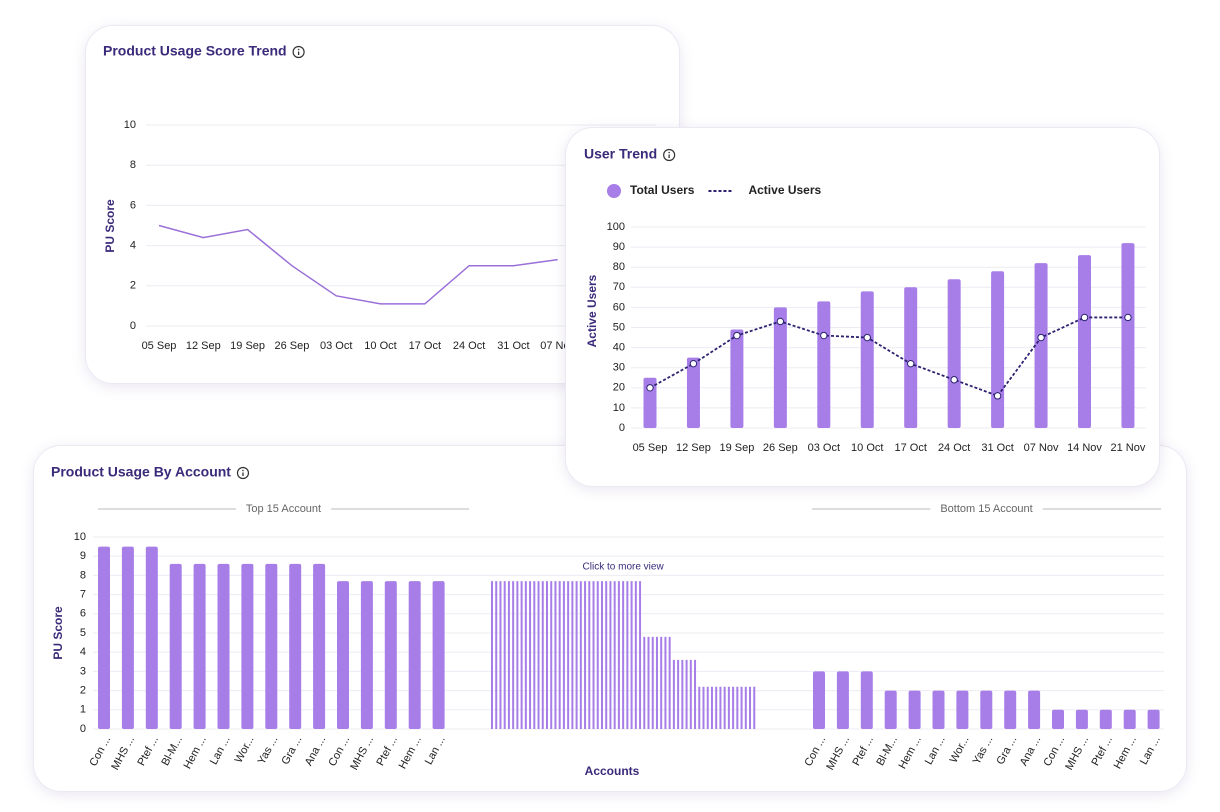  What do you see at coordinates (283, 509) in the screenshot?
I see `group-label: Top 15 Account` at bounding box center [283, 509].